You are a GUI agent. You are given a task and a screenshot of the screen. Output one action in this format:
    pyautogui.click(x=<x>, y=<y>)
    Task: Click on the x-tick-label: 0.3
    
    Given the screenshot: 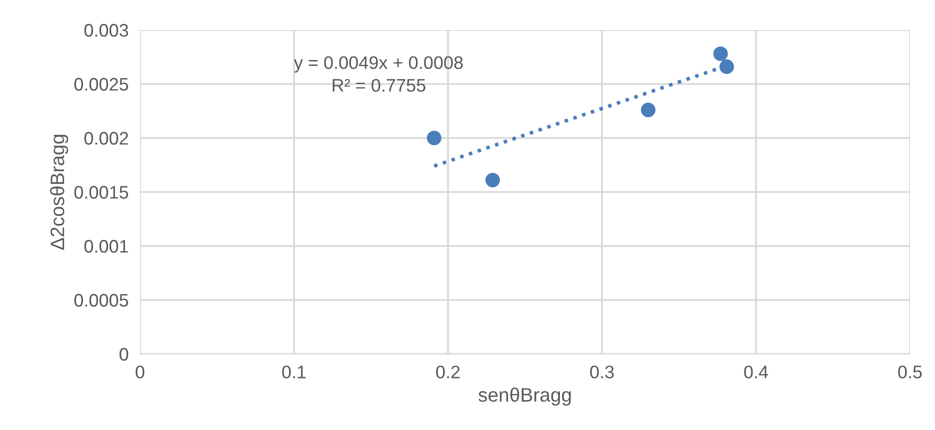 What is the action you would take?
    pyautogui.click(x=602, y=372)
    